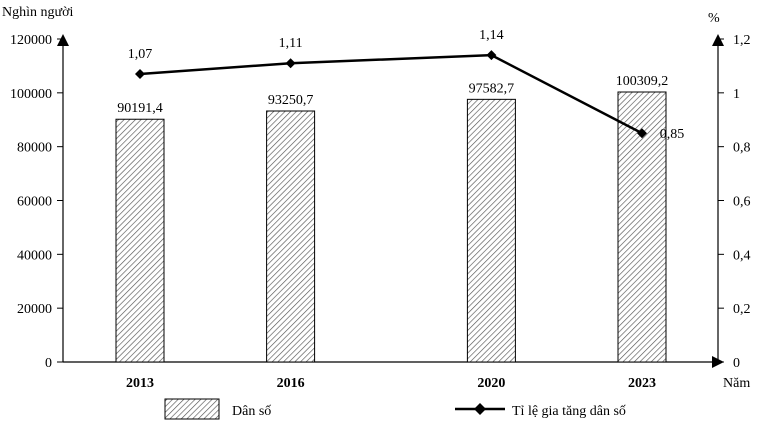 The width and height of the screenshot is (758, 426). What do you see at coordinates (140, 383) in the screenshot?
I see `category-label-2013: 2013` at bounding box center [140, 383].